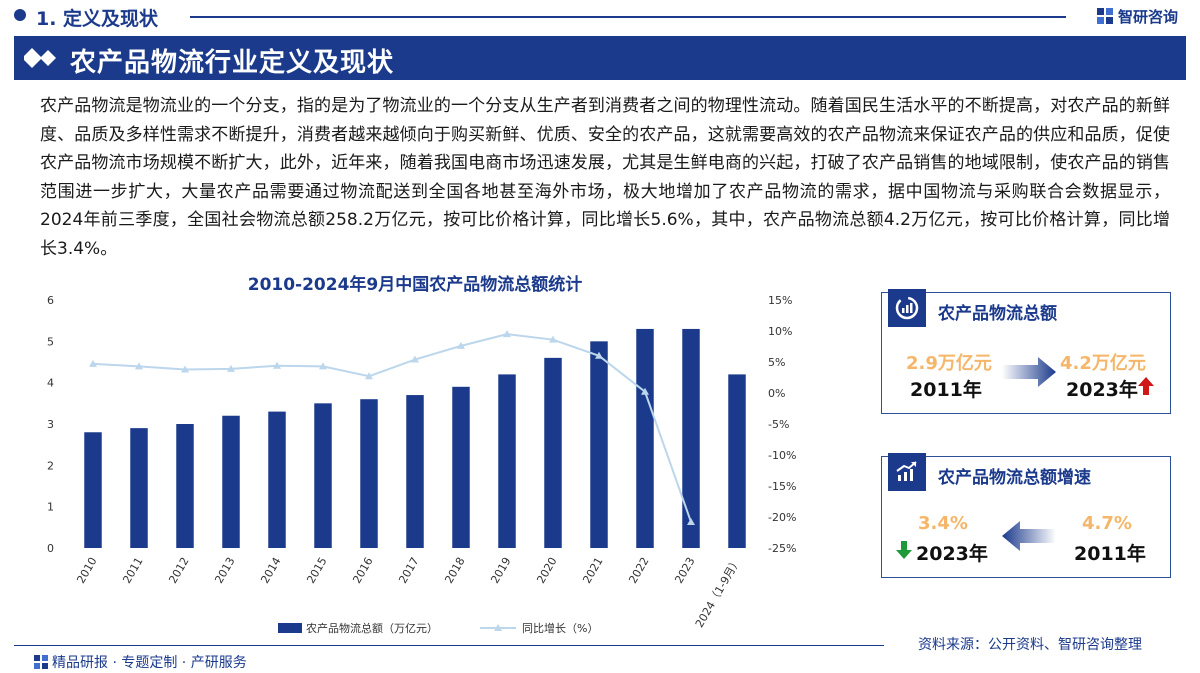 This screenshot has width=1200, height=673. What do you see at coordinates (952, 554) in the screenshot?
I see `growth-left-year: 2023年` at bounding box center [952, 554].